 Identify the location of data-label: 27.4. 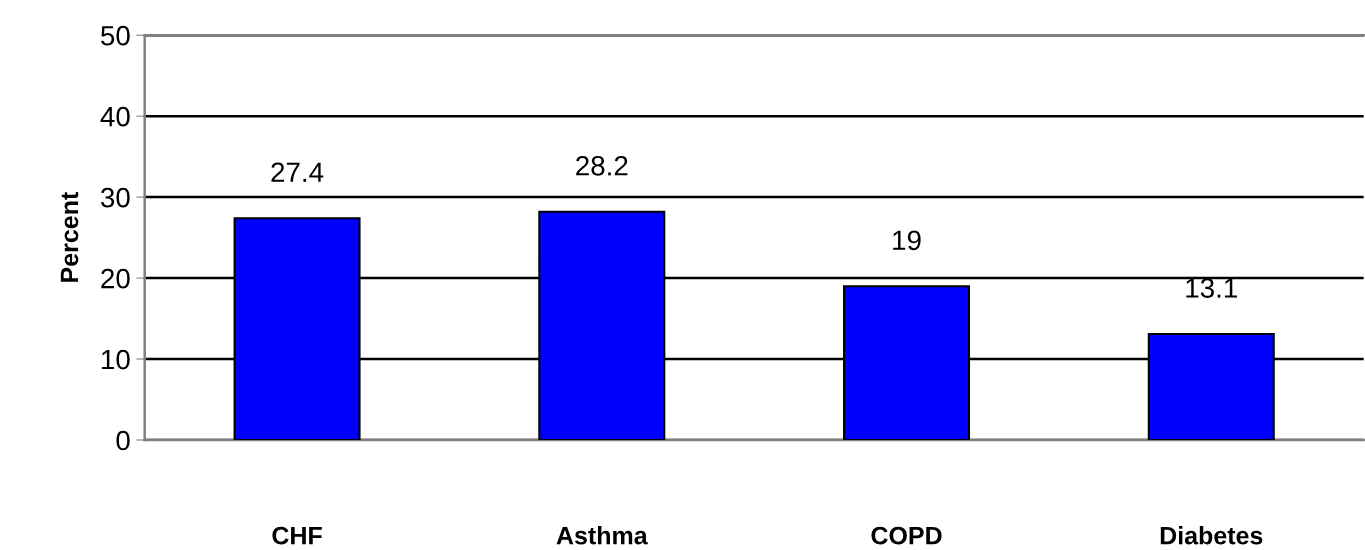
(297, 172).